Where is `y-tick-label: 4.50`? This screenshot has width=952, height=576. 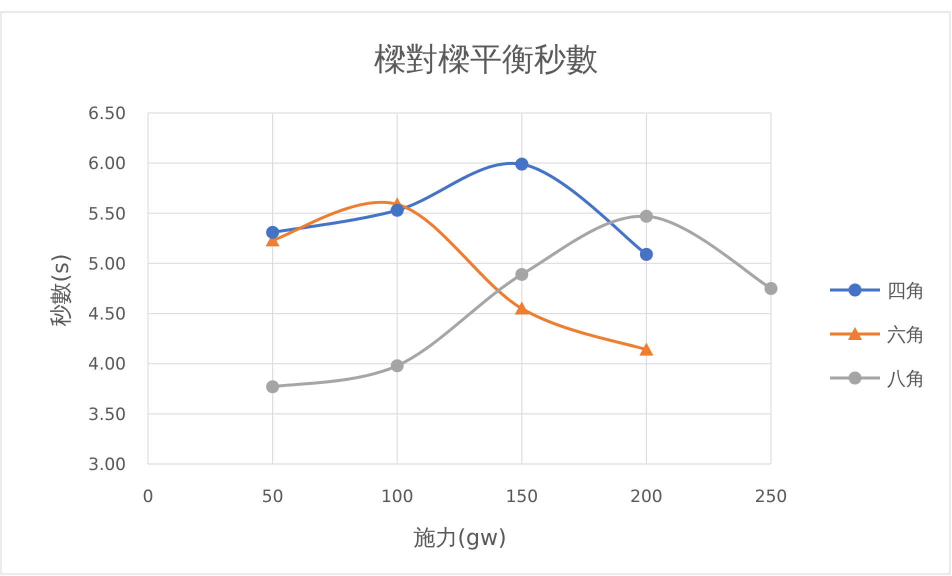 y-tick-label: 4.50 is located at coordinates (107, 314).